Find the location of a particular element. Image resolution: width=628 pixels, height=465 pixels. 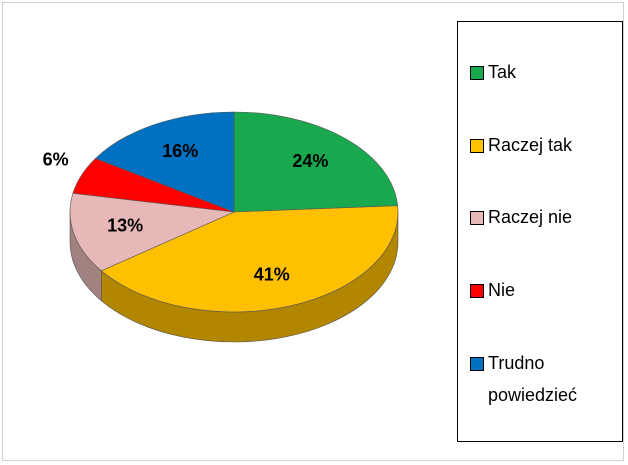

data-label: 41% is located at coordinates (272, 275).